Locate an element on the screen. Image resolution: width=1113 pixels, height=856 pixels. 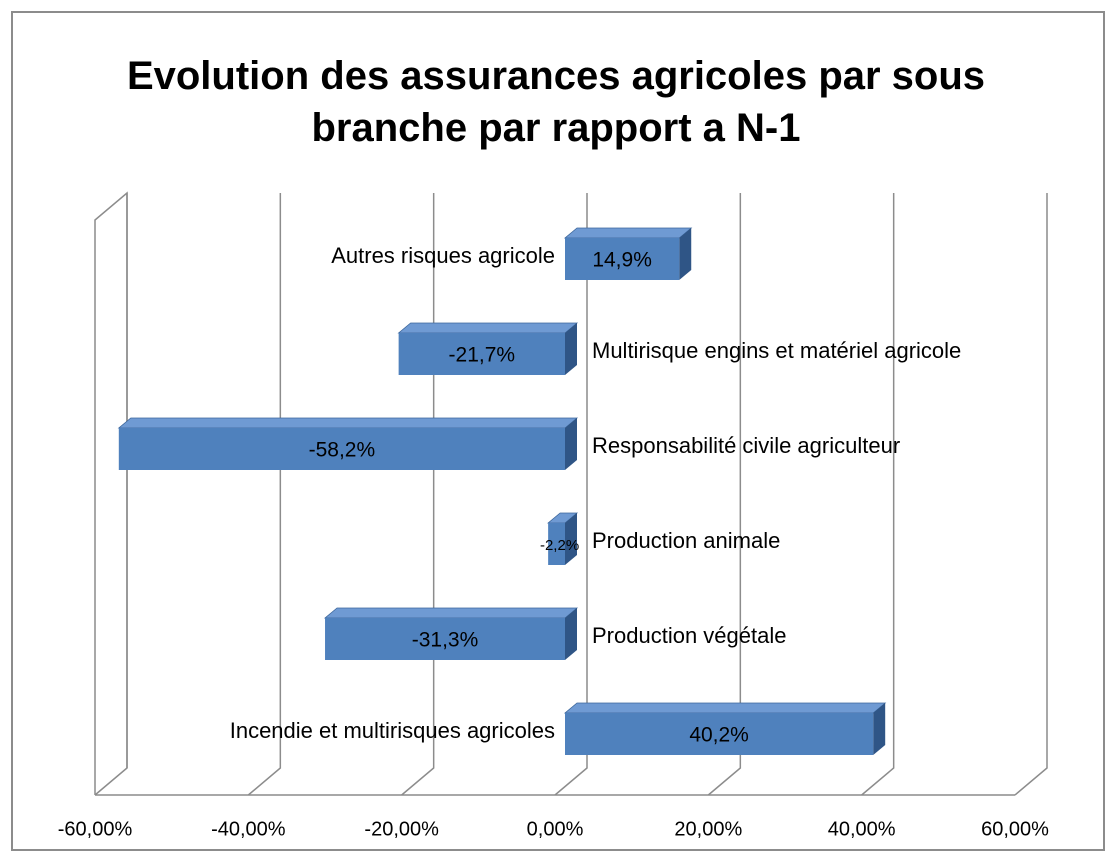
category-label: Multirisque engins et matériel agricole is located at coordinates (776, 350).